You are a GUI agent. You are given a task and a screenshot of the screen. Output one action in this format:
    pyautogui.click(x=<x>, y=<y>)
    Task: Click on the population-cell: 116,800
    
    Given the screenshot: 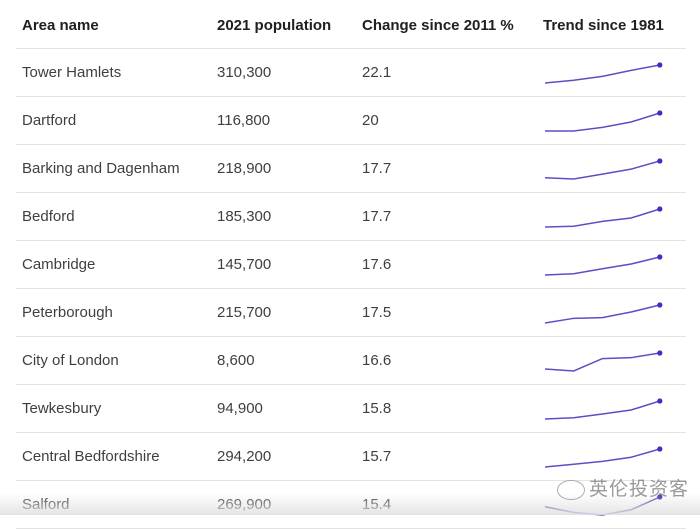 What is the action you would take?
    pyautogui.click(x=244, y=120)
    